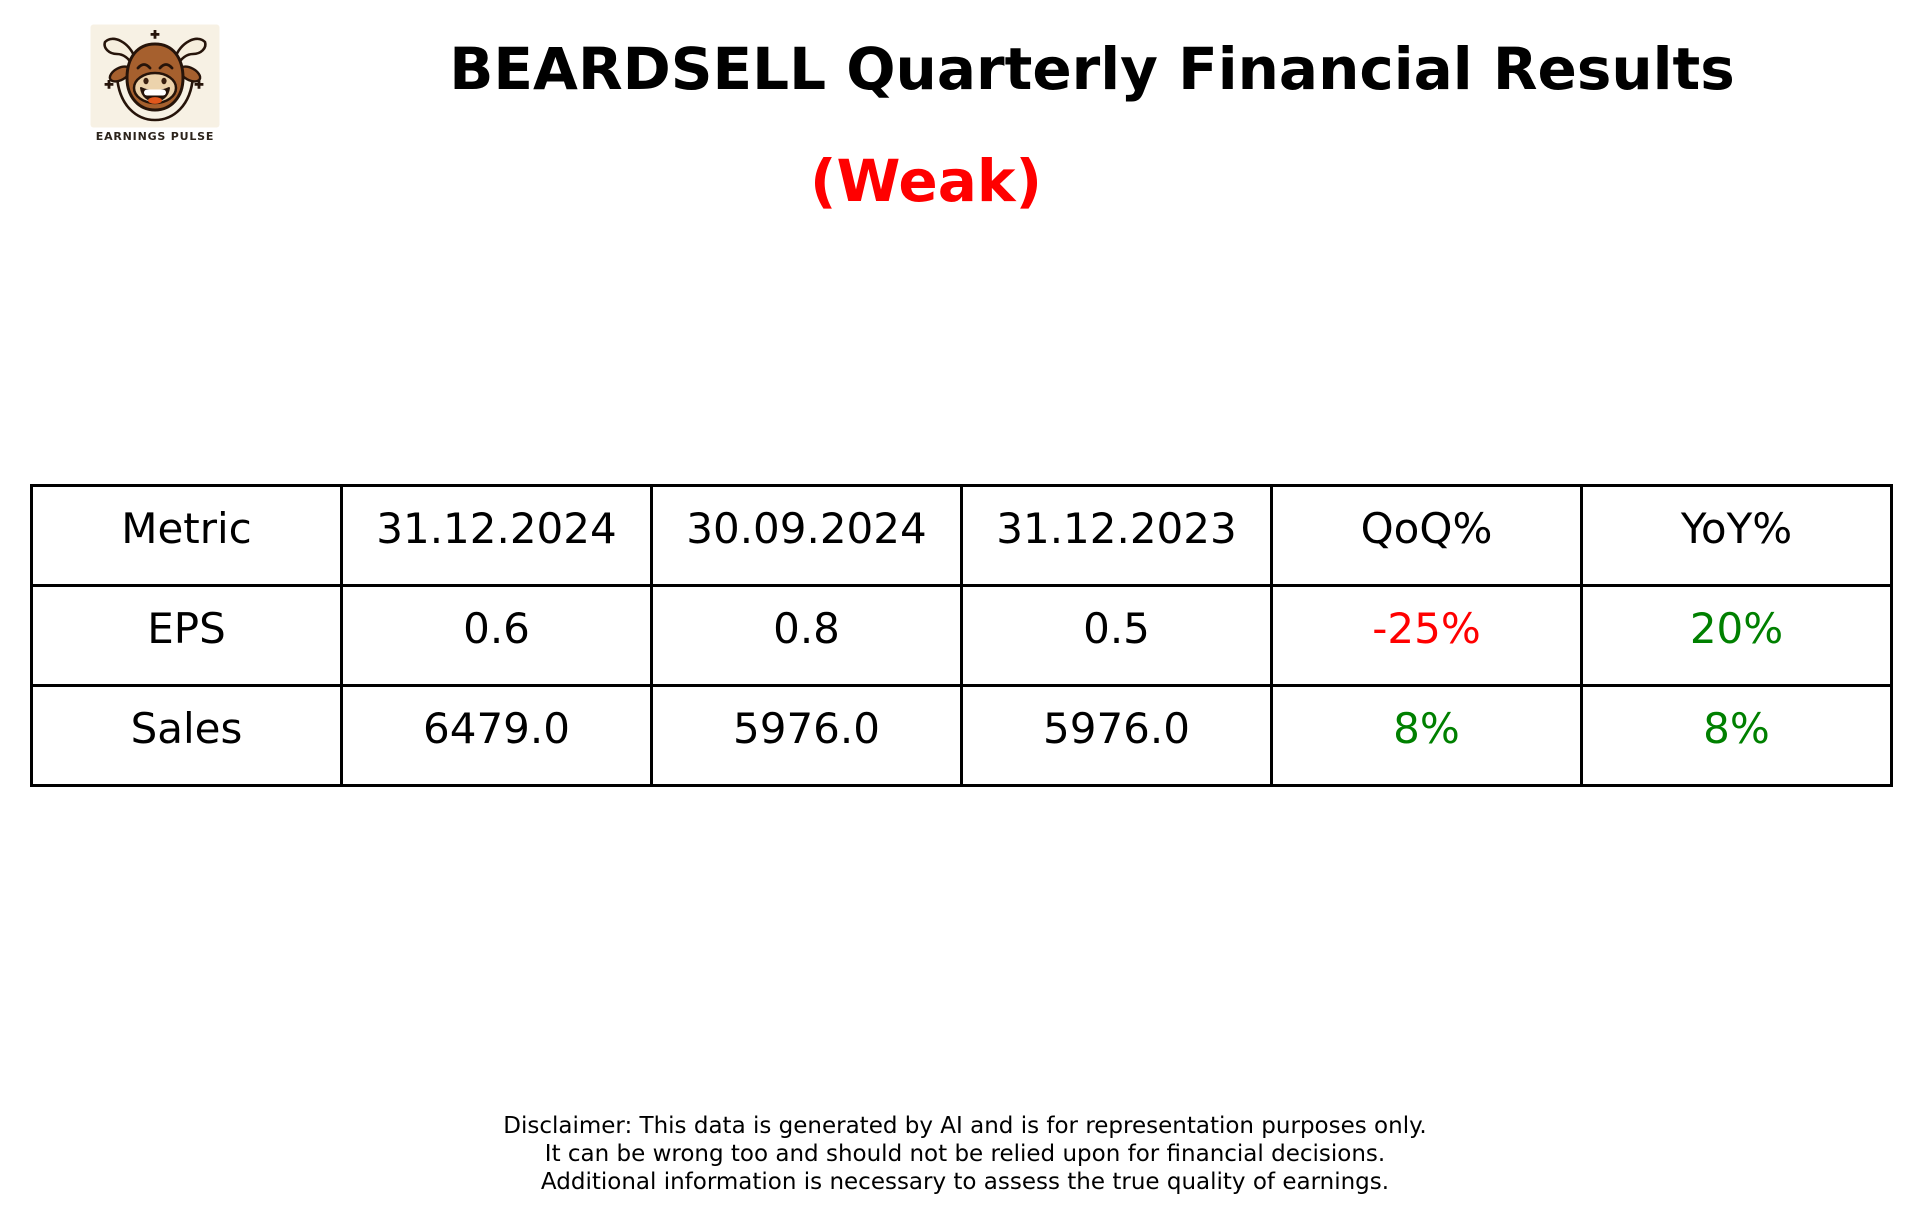 Image resolution: width=1919 pixels, height=1220 pixels. I want to click on column-header-q-yearago: 31.12.2023, so click(1116, 535).